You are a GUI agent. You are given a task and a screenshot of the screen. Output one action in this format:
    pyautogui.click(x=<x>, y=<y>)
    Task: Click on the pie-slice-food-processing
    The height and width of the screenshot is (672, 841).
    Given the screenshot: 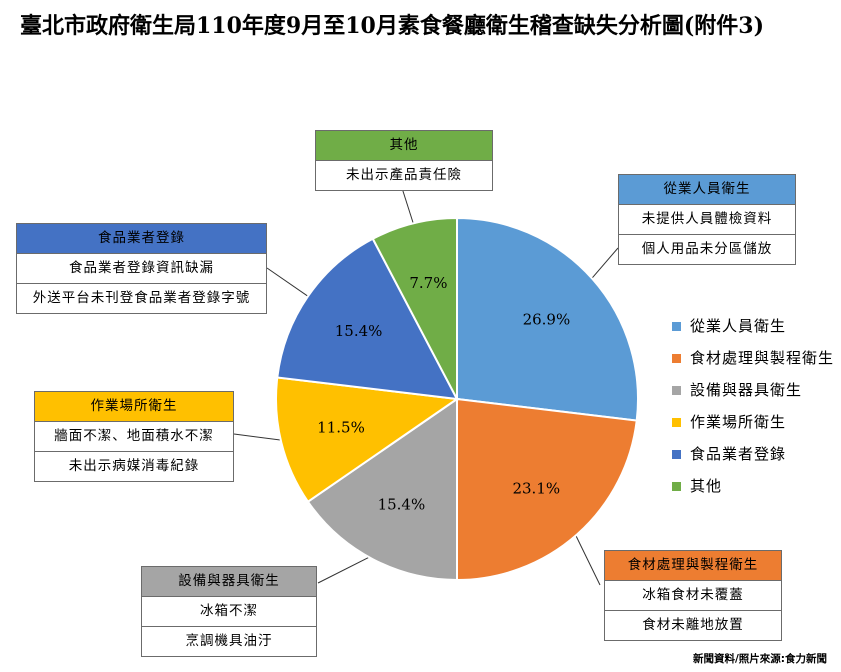 What is the action you would take?
    pyautogui.click(x=547, y=489)
    